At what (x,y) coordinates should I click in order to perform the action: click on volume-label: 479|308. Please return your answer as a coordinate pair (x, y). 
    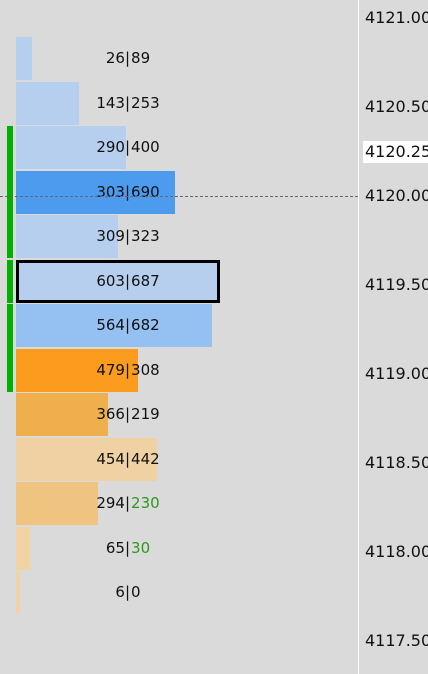
    Looking at the image, I should click on (128, 370).